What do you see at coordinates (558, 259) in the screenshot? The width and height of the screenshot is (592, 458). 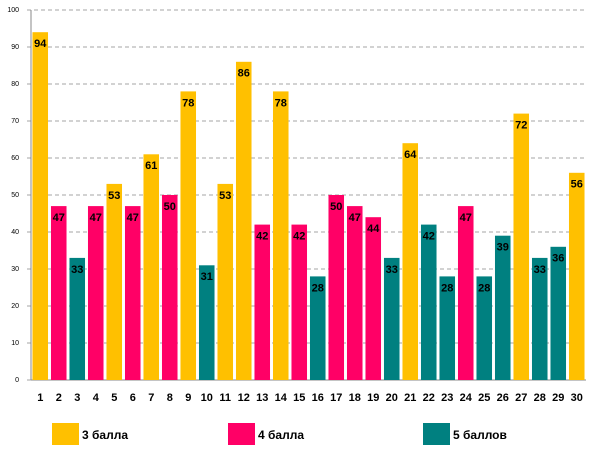 I see `data-label: 36` at bounding box center [558, 259].